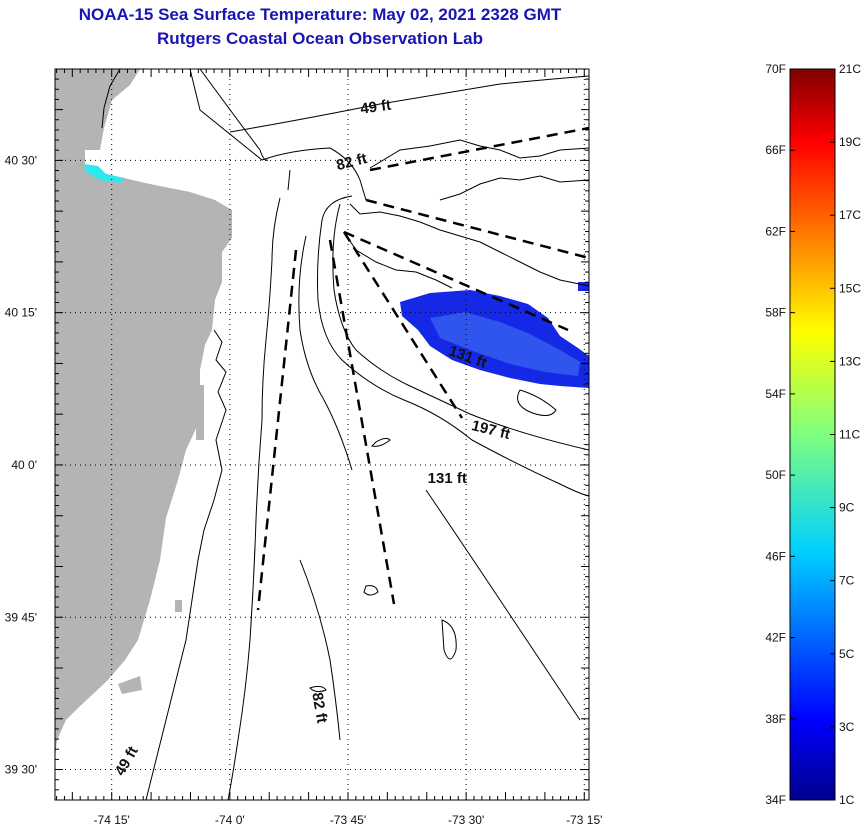 Image resolution: width=864 pixels, height=832 pixels. What do you see at coordinates (186, 564) in the screenshot?
I see `contour-inshore-fringe` at bounding box center [186, 564].